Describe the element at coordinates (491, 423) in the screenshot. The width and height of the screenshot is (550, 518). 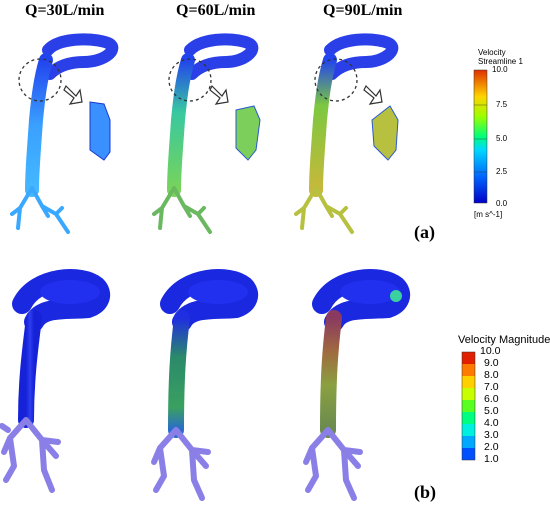
I see `colorbar-b-tick: 4.0` at that location.